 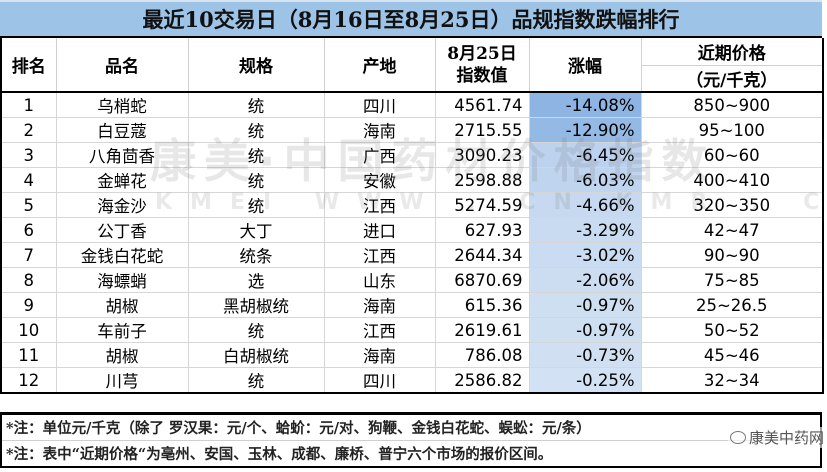 I want to click on header-row: 排名 品名 规格 产地 8月25日 指数值 涨幅 近期价格 （元/千克）, so click(x=412, y=65).